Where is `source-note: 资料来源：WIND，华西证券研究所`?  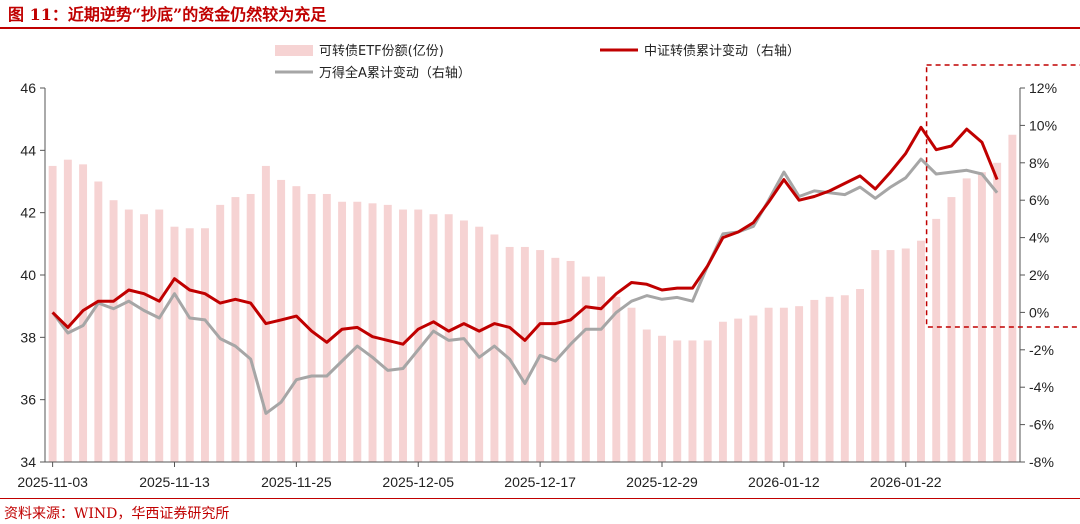 source-note: 资料来源：WIND，华西证券研究所 is located at coordinates (117, 514).